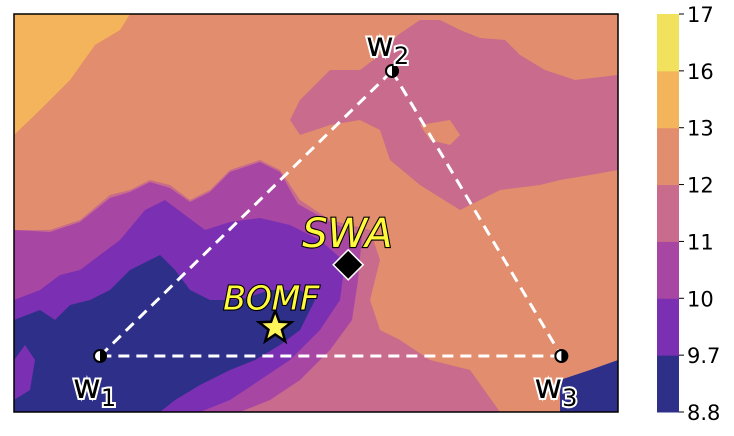 The height and width of the screenshot is (436, 734). I want to click on contour-island-center, so click(346, 177).